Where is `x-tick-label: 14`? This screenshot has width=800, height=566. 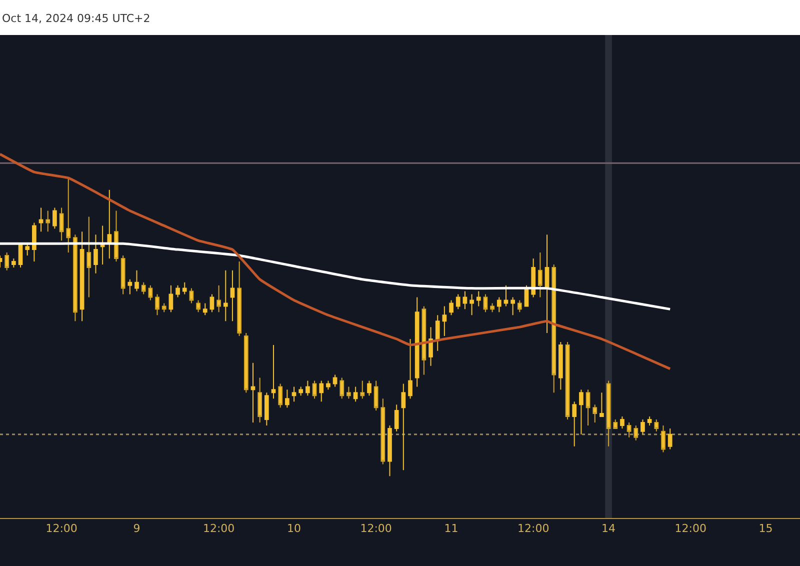
x-tick-label: 14 is located at coordinates (609, 529).